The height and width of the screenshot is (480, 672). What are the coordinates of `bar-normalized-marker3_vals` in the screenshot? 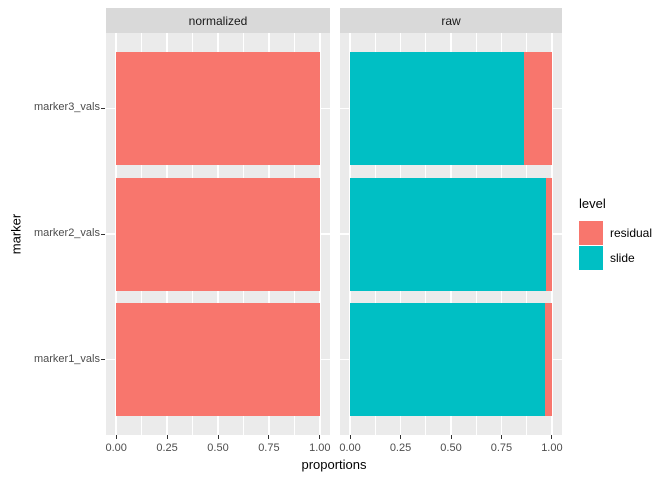 It's located at (218, 108).